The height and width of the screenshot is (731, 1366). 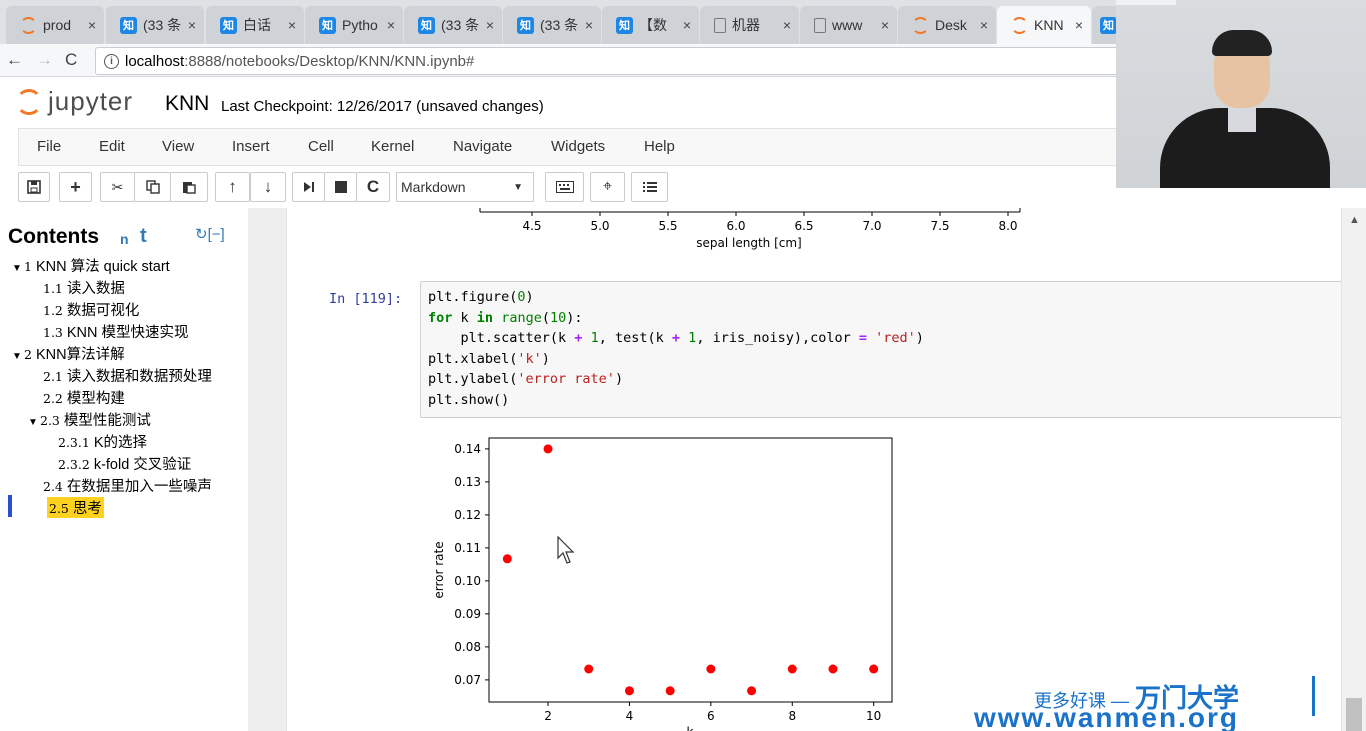 What do you see at coordinates (483, 146) in the screenshot?
I see `menu-item-navigate: Navigate` at bounding box center [483, 146].